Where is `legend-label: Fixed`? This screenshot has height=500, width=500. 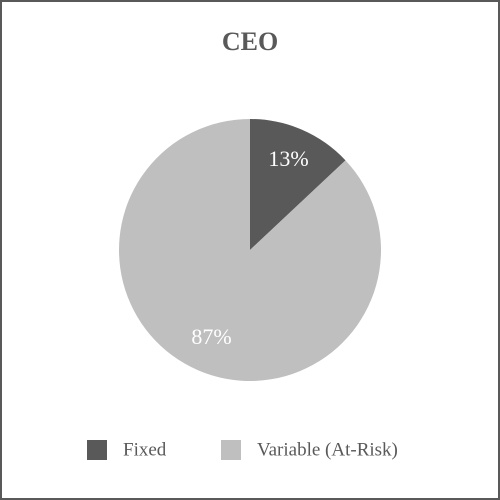
legend-label: Fixed is located at coordinates (145, 449).